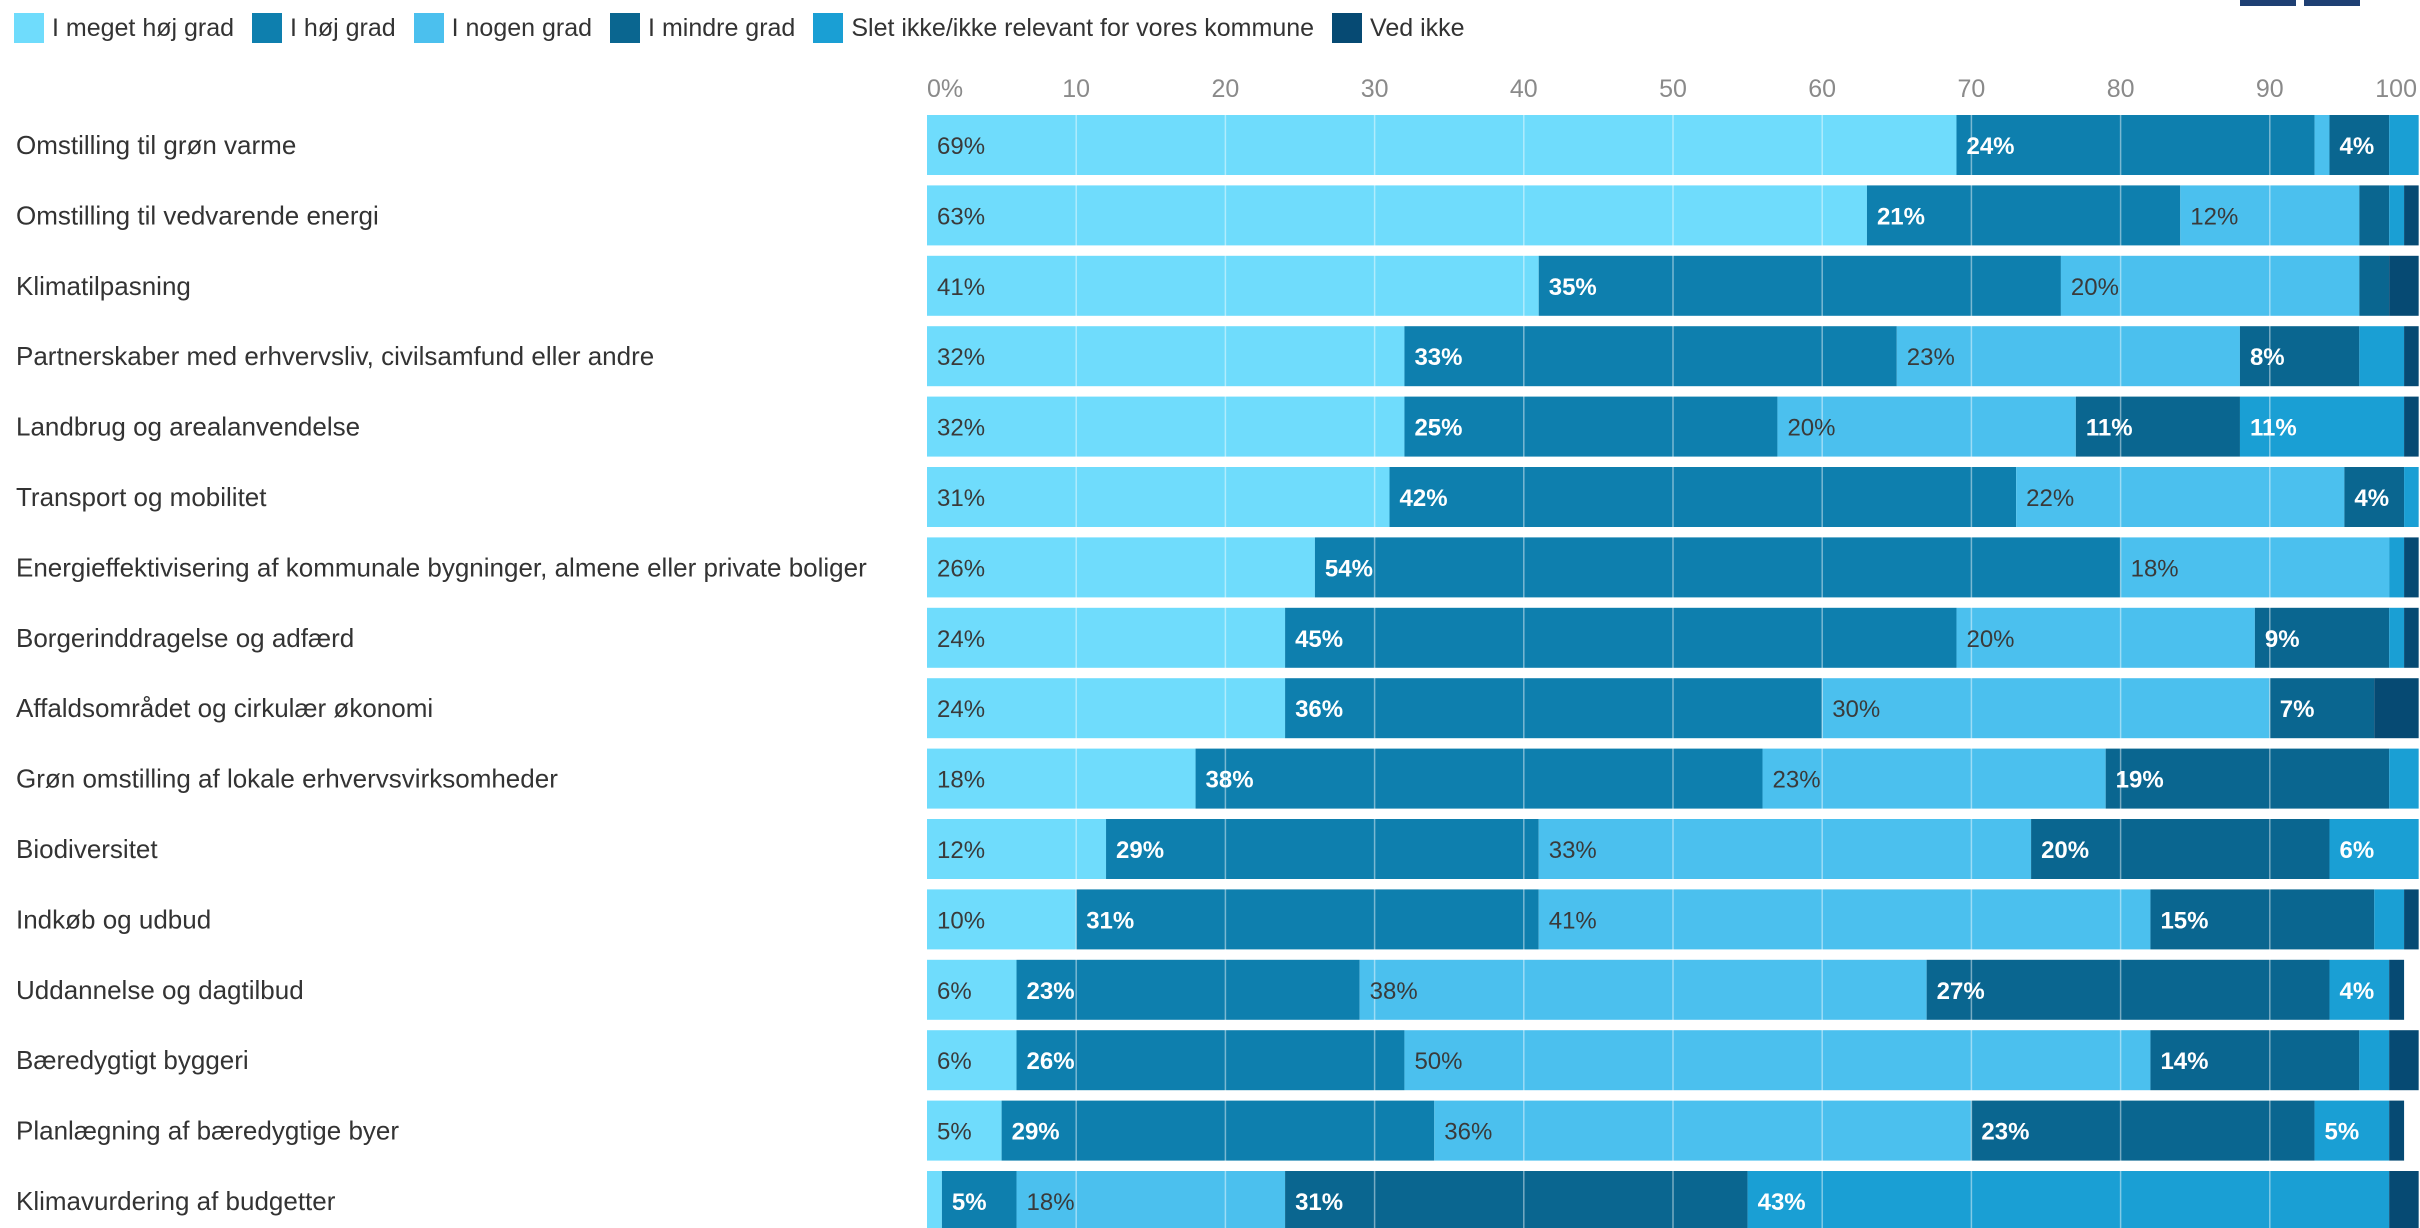 The image size is (2420, 1228). What do you see at coordinates (1856, 709) in the screenshot?
I see `data-label: 30%` at bounding box center [1856, 709].